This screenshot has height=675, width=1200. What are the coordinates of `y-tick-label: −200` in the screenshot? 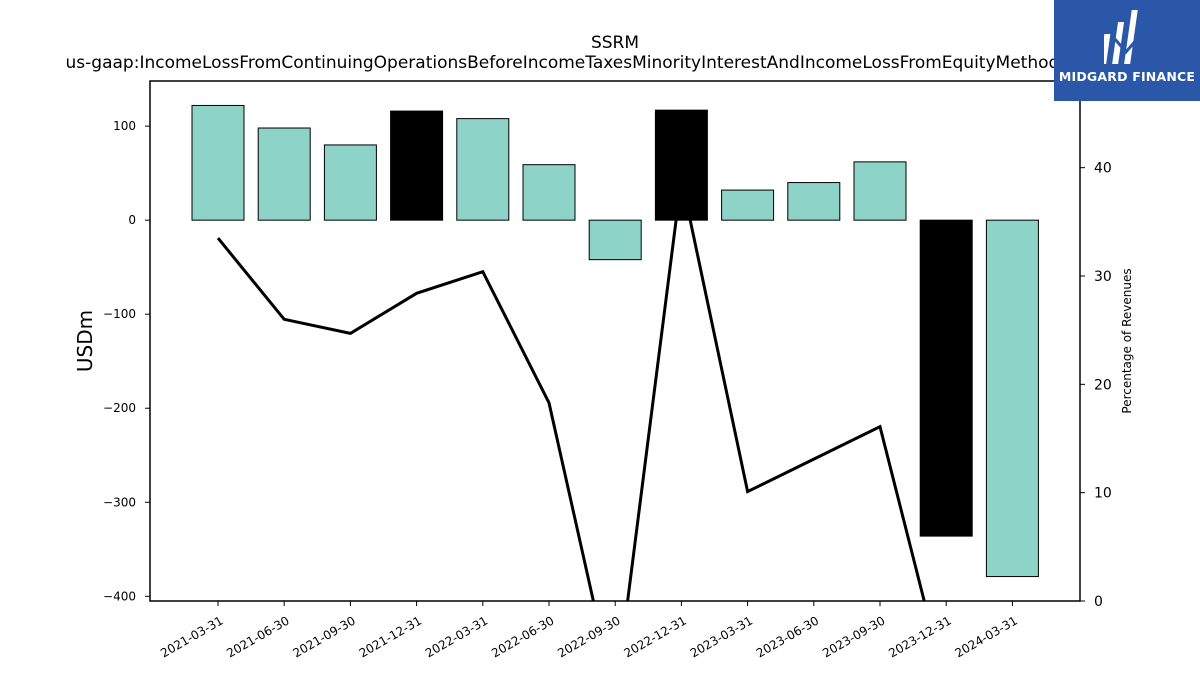 It's located at (119, 408).